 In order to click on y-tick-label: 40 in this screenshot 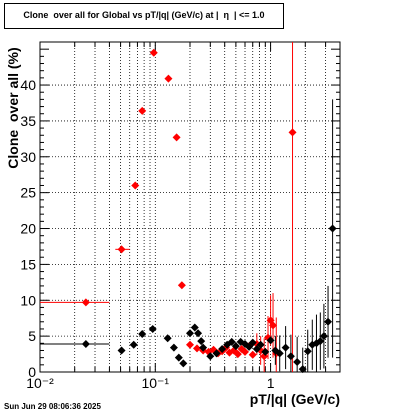, I will do `click(28, 85)`.